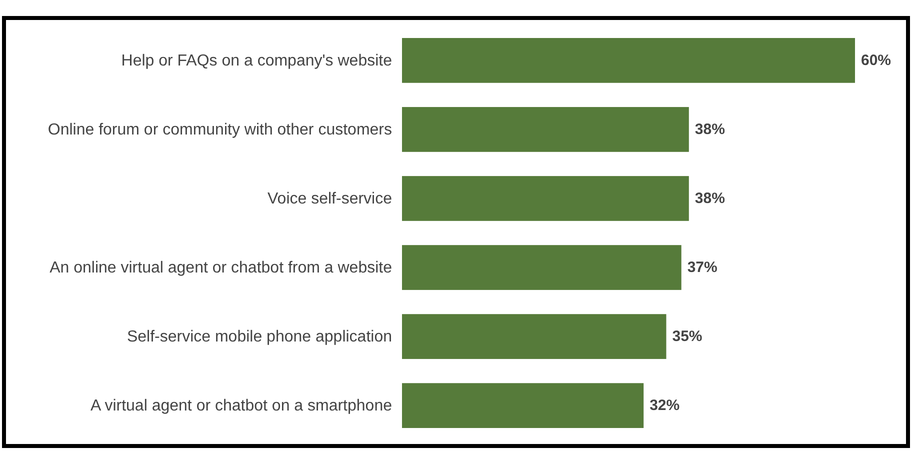  What do you see at coordinates (241, 405) in the screenshot?
I see `y-tick-label: A virtual agent or chatbot on a smartphone` at bounding box center [241, 405].